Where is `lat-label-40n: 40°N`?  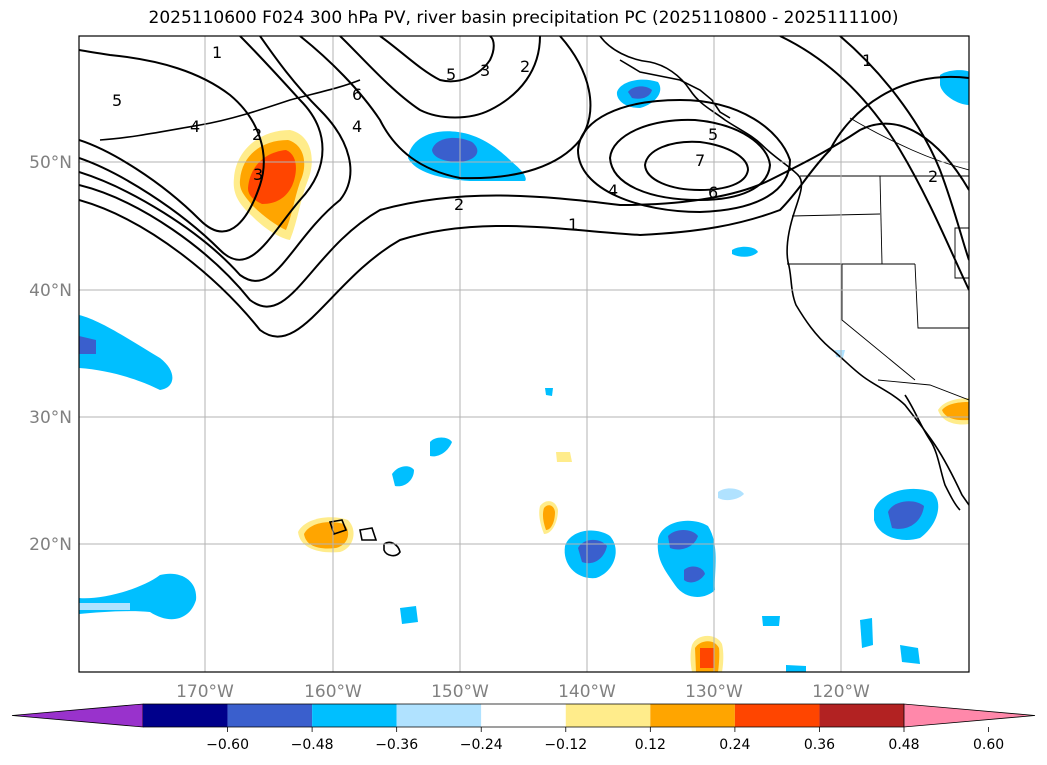
lat-label-40n: 40°N is located at coordinates (50, 291).